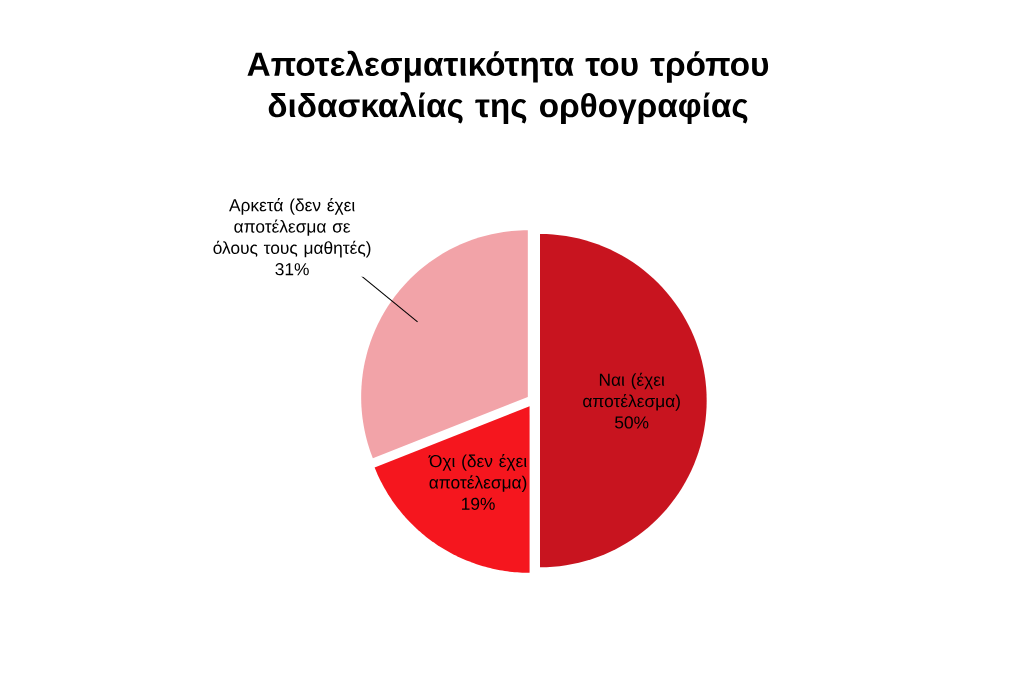 The width and height of the screenshot is (1017, 674). What do you see at coordinates (292, 269) in the screenshot?
I see `data-label: 31%` at bounding box center [292, 269].